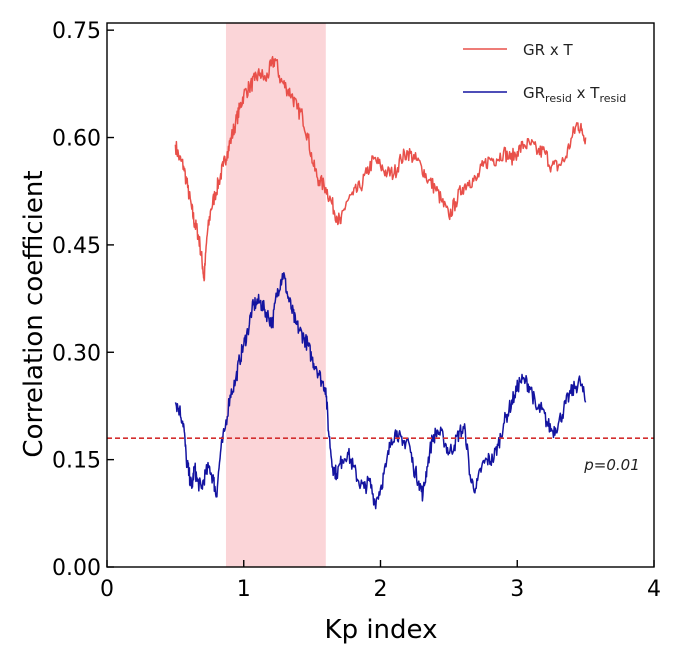 The height and width of the screenshot is (653, 683). What do you see at coordinates (76, 139) in the screenshot?
I see `y-tick-label: 0.60` at bounding box center [76, 139].